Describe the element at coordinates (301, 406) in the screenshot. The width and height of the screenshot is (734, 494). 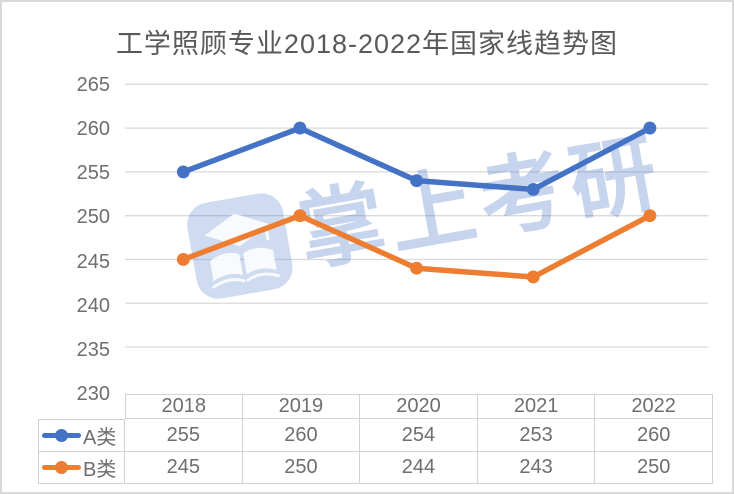
I see `year-header-cell: 2019` at that location.